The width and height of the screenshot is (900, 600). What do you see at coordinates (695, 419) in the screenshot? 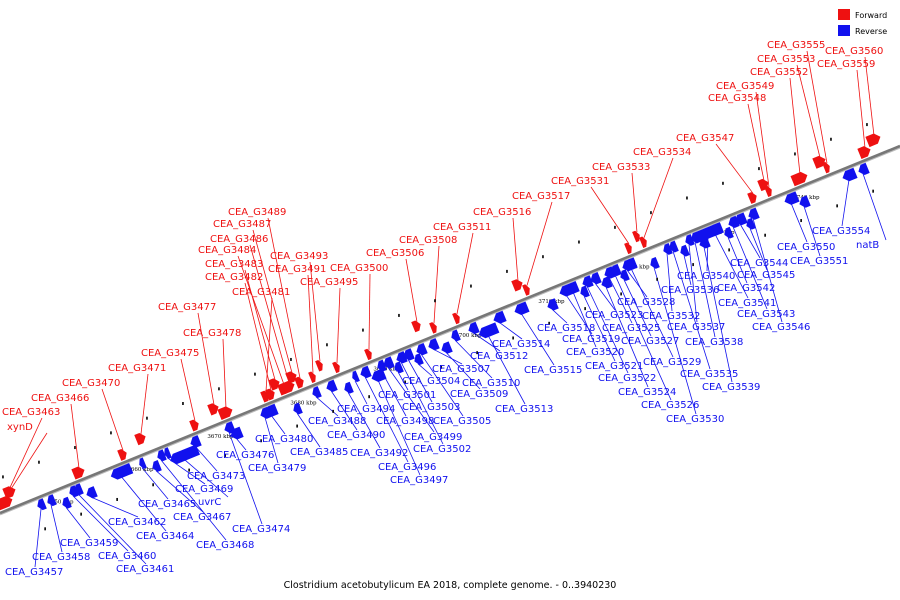
I see `reverse-gene-label: CEA_G3530` at bounding box center [695, 419].